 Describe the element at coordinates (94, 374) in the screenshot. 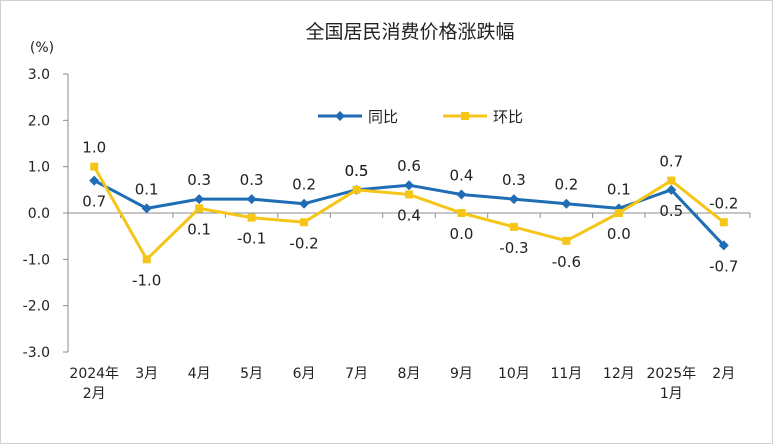

I see `x-tick-label: 2024年` at that location.